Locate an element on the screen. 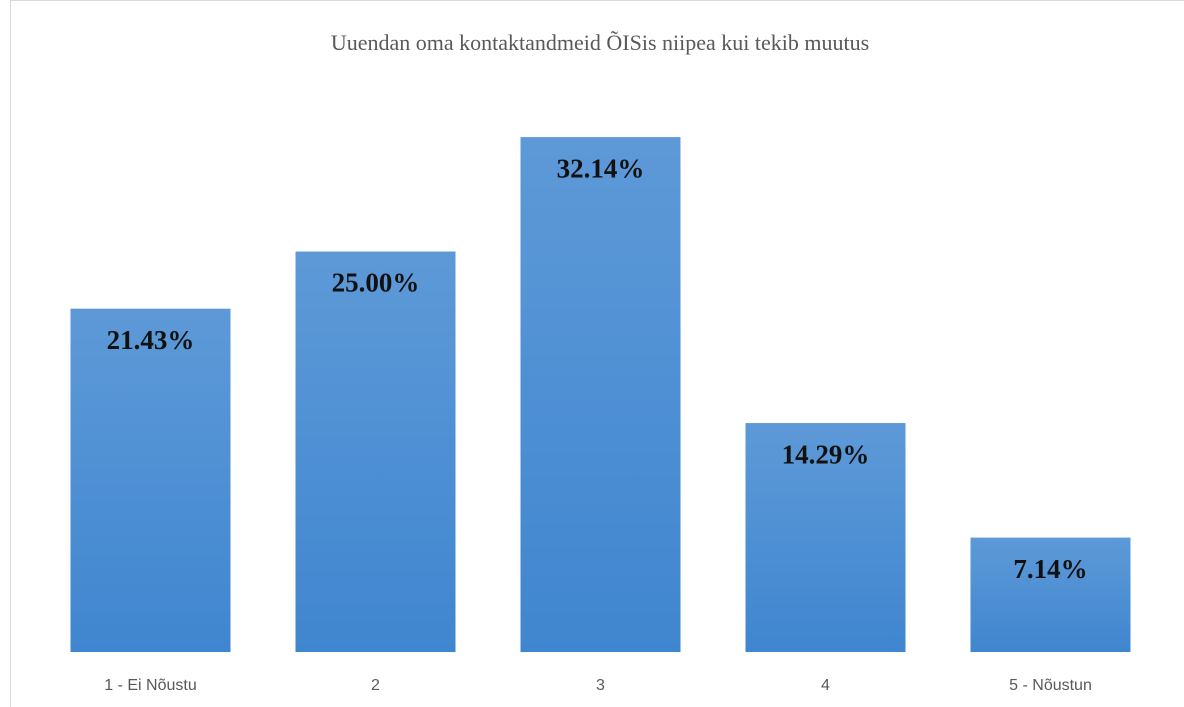 The image size is (1184, 707). x-tick-label: 1 - Ei Nõustu is located at coordinates (150, 685).